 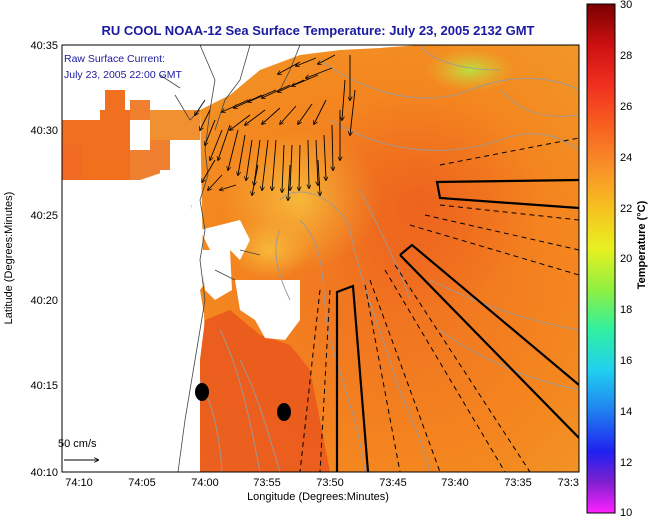 What do you see at coordinates (470, 70) in the screenshot?
I see `sst-cool-patch-northeast` at bounding box center [470, 70].